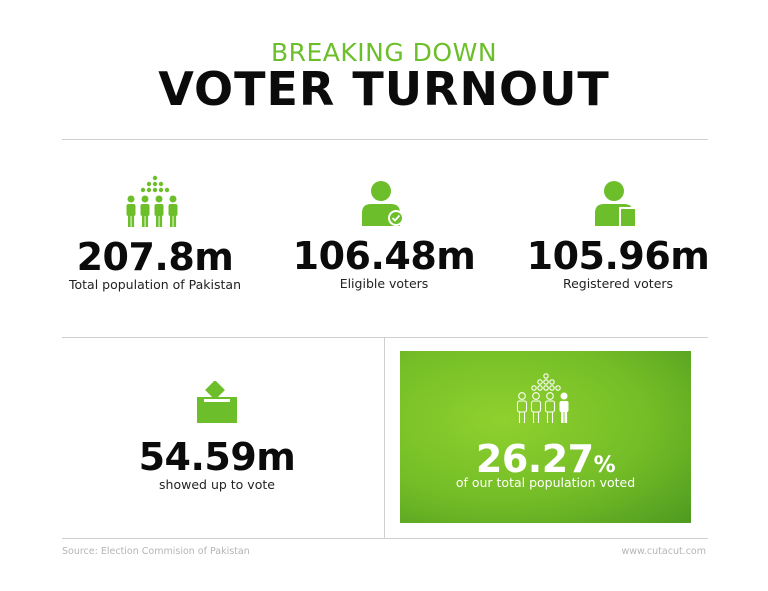 The width and height of the screenshot is (768, 591). What do you see at coordinates (217, 457) in the screenshot?
I see `showed-up-value: 54.59m` at bounding box center [217, 457].